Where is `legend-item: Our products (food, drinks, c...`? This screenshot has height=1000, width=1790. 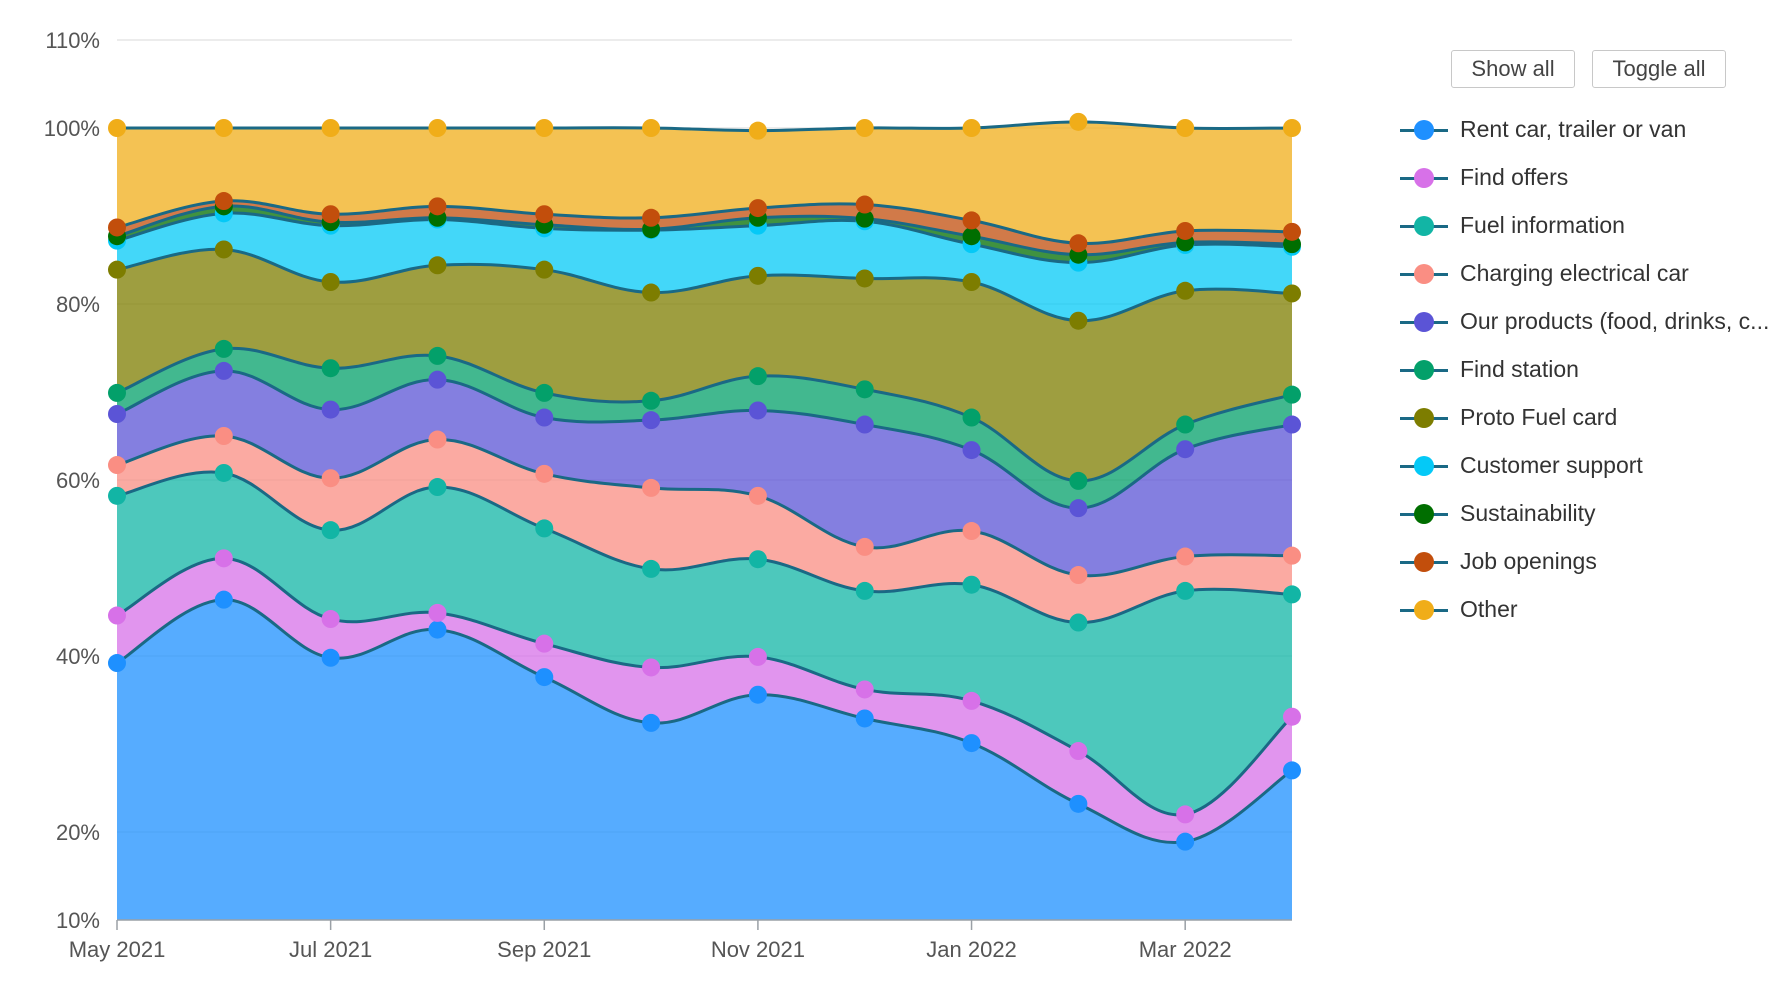
legend-item: Our products (food, drinks, c... is located at coordinates (1595, 322).